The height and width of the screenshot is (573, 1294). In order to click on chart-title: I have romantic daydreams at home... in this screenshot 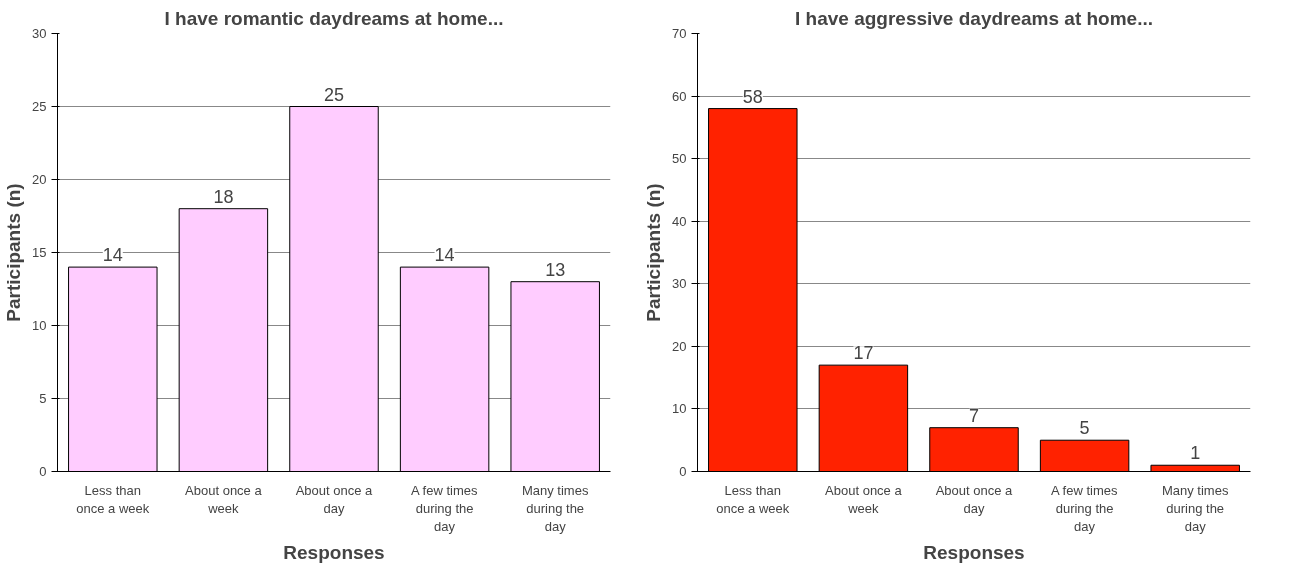, I will do `click(334, 18)`.